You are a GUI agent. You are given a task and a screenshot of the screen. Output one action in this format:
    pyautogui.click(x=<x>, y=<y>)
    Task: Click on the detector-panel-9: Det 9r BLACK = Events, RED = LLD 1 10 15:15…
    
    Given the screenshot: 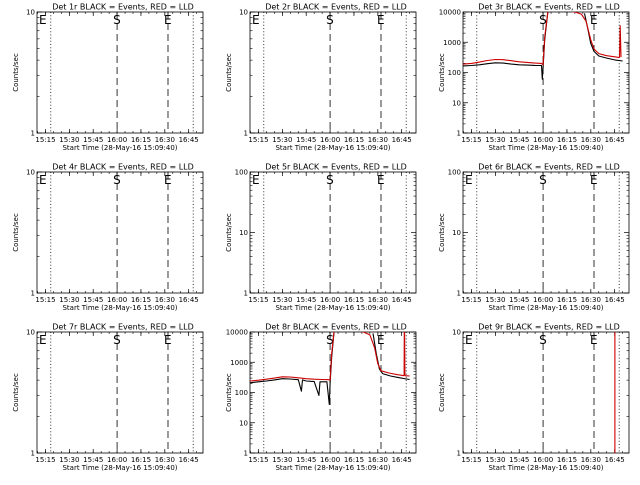 What is the action you would take?
    pyautogui.click(x=534, y=397)
    